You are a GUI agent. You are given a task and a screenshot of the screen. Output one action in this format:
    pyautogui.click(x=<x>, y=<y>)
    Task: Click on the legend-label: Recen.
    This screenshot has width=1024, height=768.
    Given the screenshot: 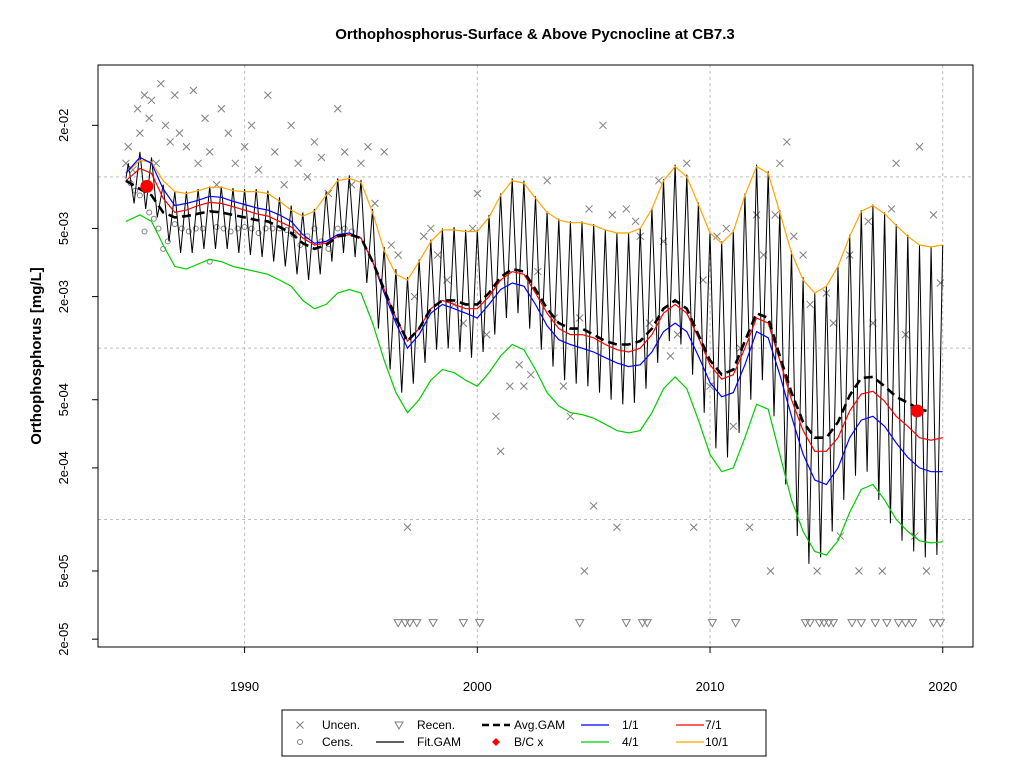 What is the action you would take?
    pyautogui.click(x=436, y=725)
    